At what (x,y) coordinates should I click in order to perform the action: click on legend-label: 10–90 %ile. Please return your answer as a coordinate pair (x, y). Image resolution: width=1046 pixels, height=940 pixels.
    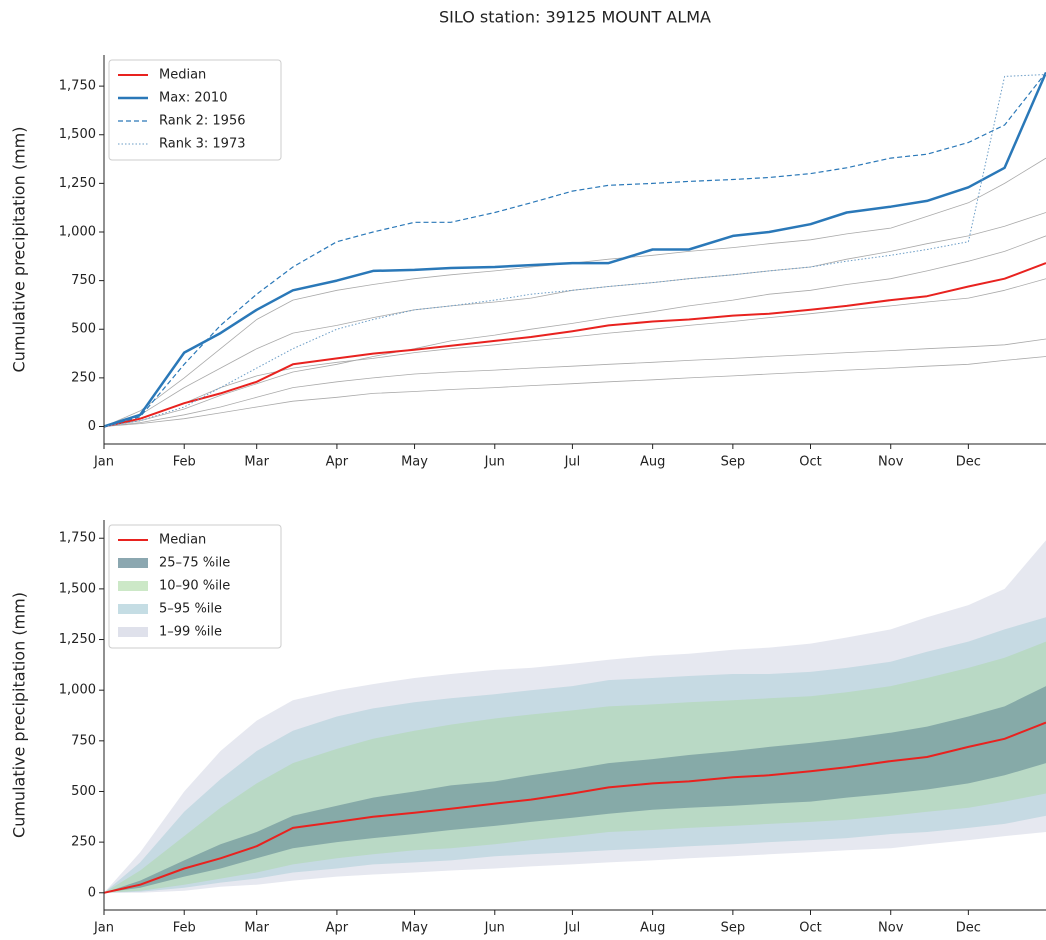
    Looking at the image, I should click on (194, 586).